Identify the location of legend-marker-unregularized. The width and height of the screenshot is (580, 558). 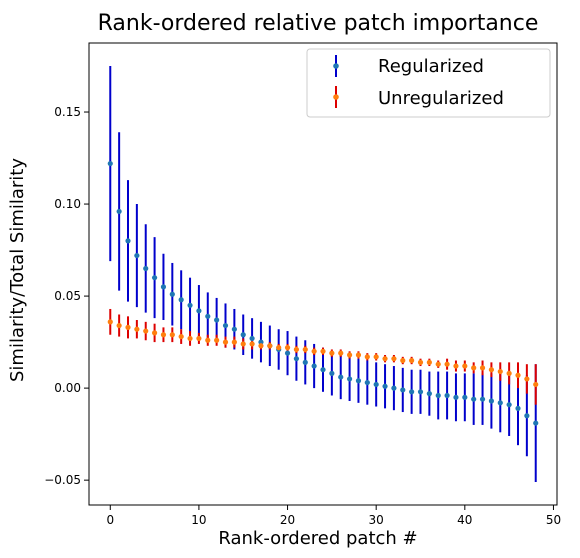
(336, 97).